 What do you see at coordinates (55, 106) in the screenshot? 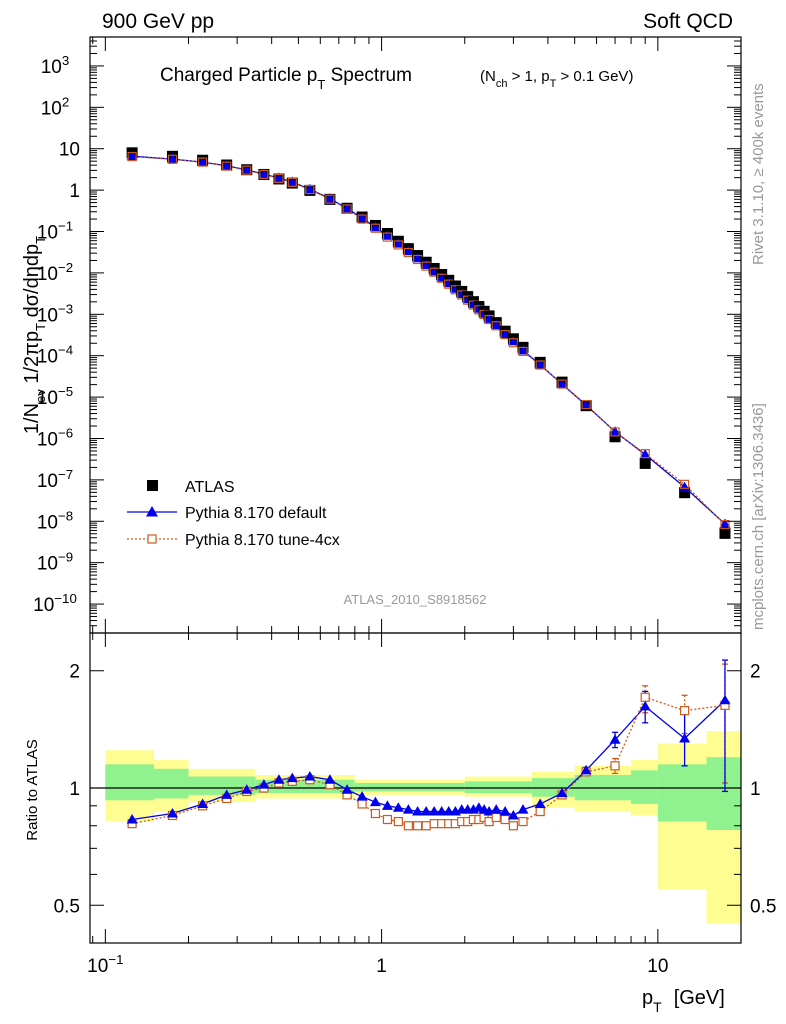
I see `y-tick-label-12: 10²` at bounding box center [55, 106].